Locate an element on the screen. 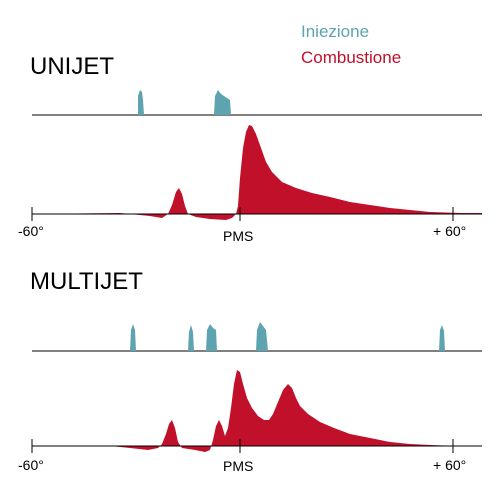  multijet-combustion-curve is located at coordinates (257, 411).